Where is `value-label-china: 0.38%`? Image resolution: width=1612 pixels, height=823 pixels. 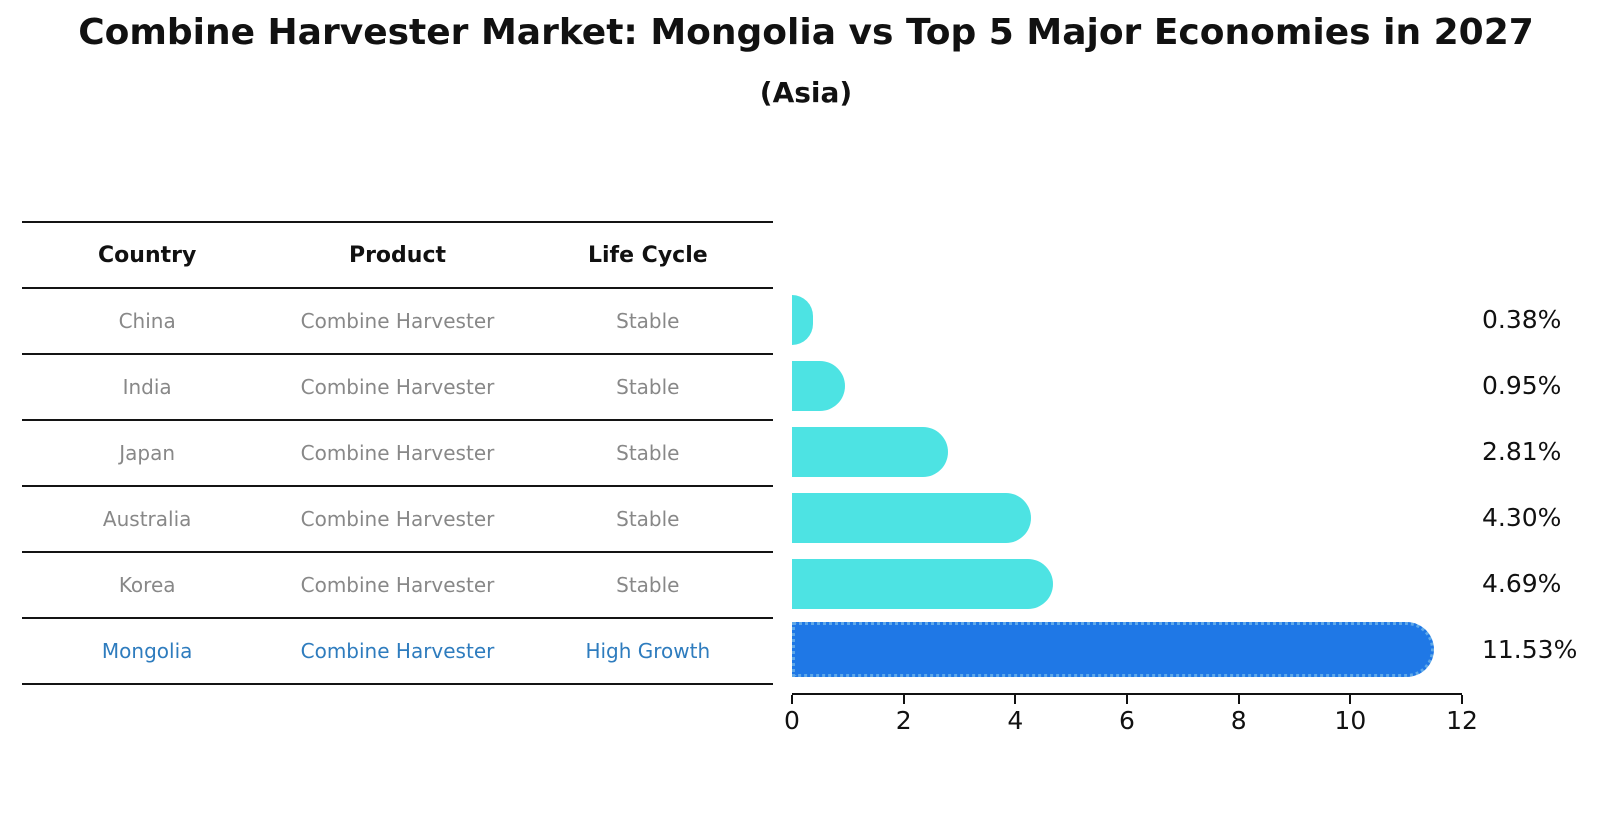
value-label-china: 0.38% is located at coordinates (1522, 319).